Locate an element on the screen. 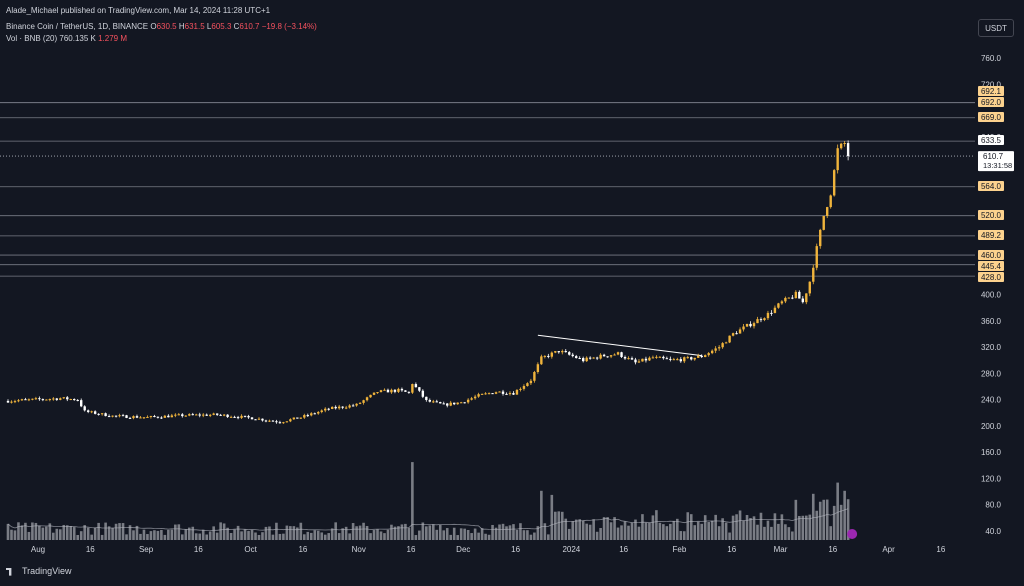 The width and height of the screenshot is (1024, 586). symbol-name: Binance Coin / TetherUS, 1D, BINANCE is located at coordinates (77, 26).